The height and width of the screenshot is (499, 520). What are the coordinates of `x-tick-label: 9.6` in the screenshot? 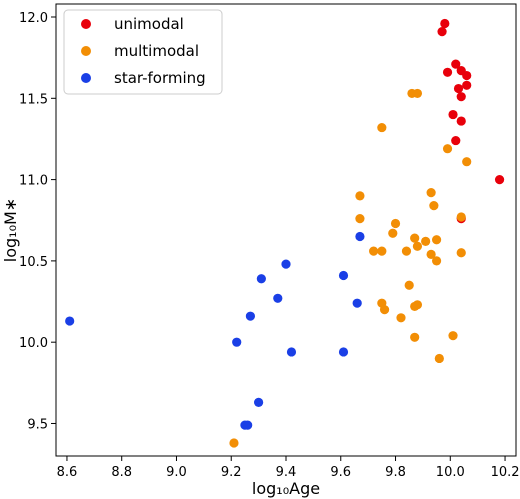 It's located at (340, 472).